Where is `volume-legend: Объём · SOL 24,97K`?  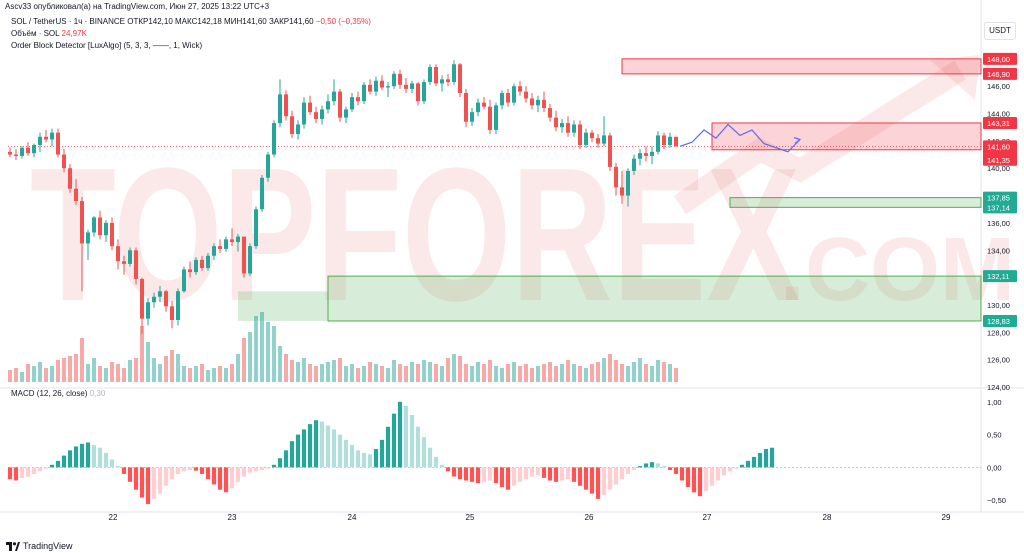 volume-legend: Объём · SOL 24,97K is located at coordinates (49, 33).